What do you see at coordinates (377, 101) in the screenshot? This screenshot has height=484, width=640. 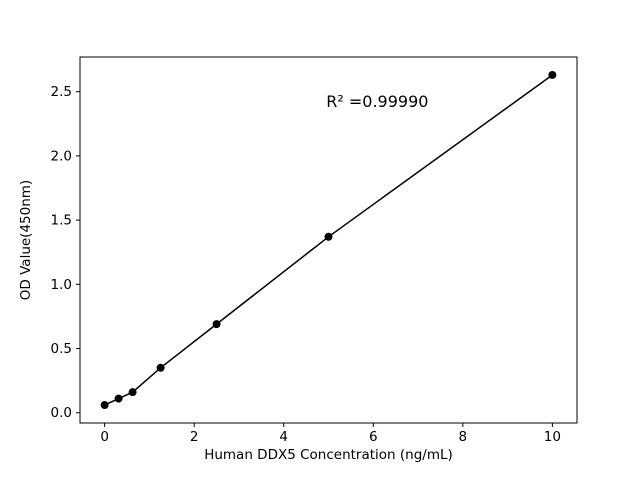 I see `annotation-r-squared: R² =0.99990` at bounding box center [377, 101].